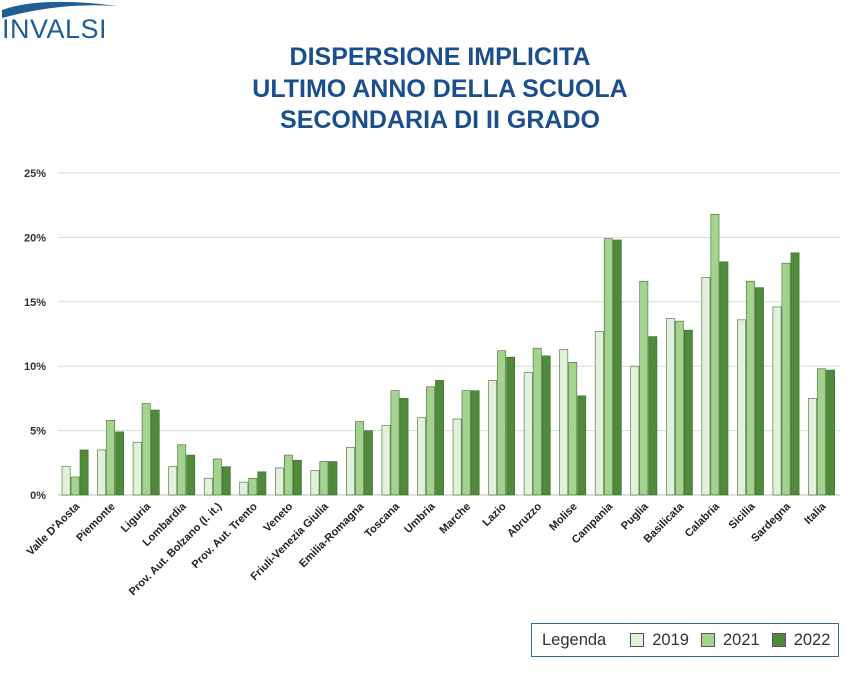 The image size is (856, 679). I want to click on y-axis-ticks: 0% 5% 10% 15% 20% 25%, so click(35, 335).